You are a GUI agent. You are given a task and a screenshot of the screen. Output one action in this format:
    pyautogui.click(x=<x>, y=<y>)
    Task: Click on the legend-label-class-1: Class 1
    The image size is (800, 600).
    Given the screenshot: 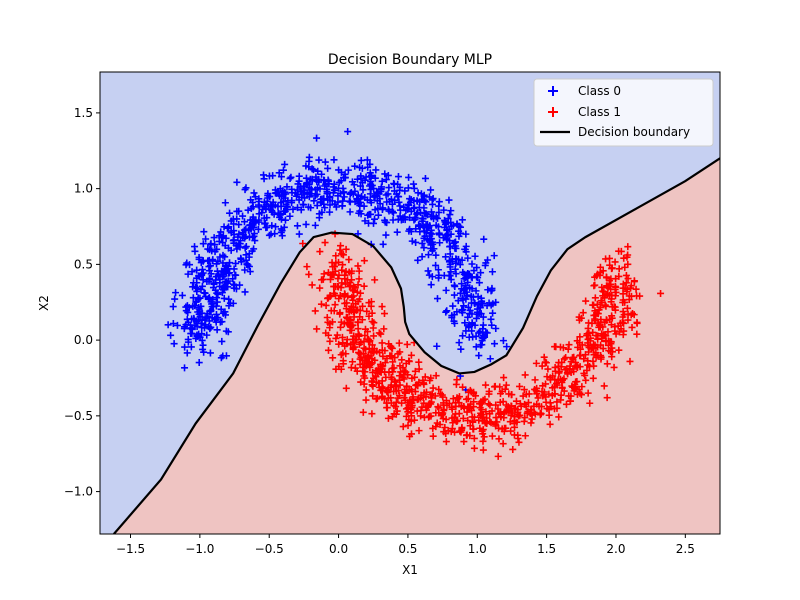 What is the action you would take?
    pyautogui.click(x=599, y=112)
    